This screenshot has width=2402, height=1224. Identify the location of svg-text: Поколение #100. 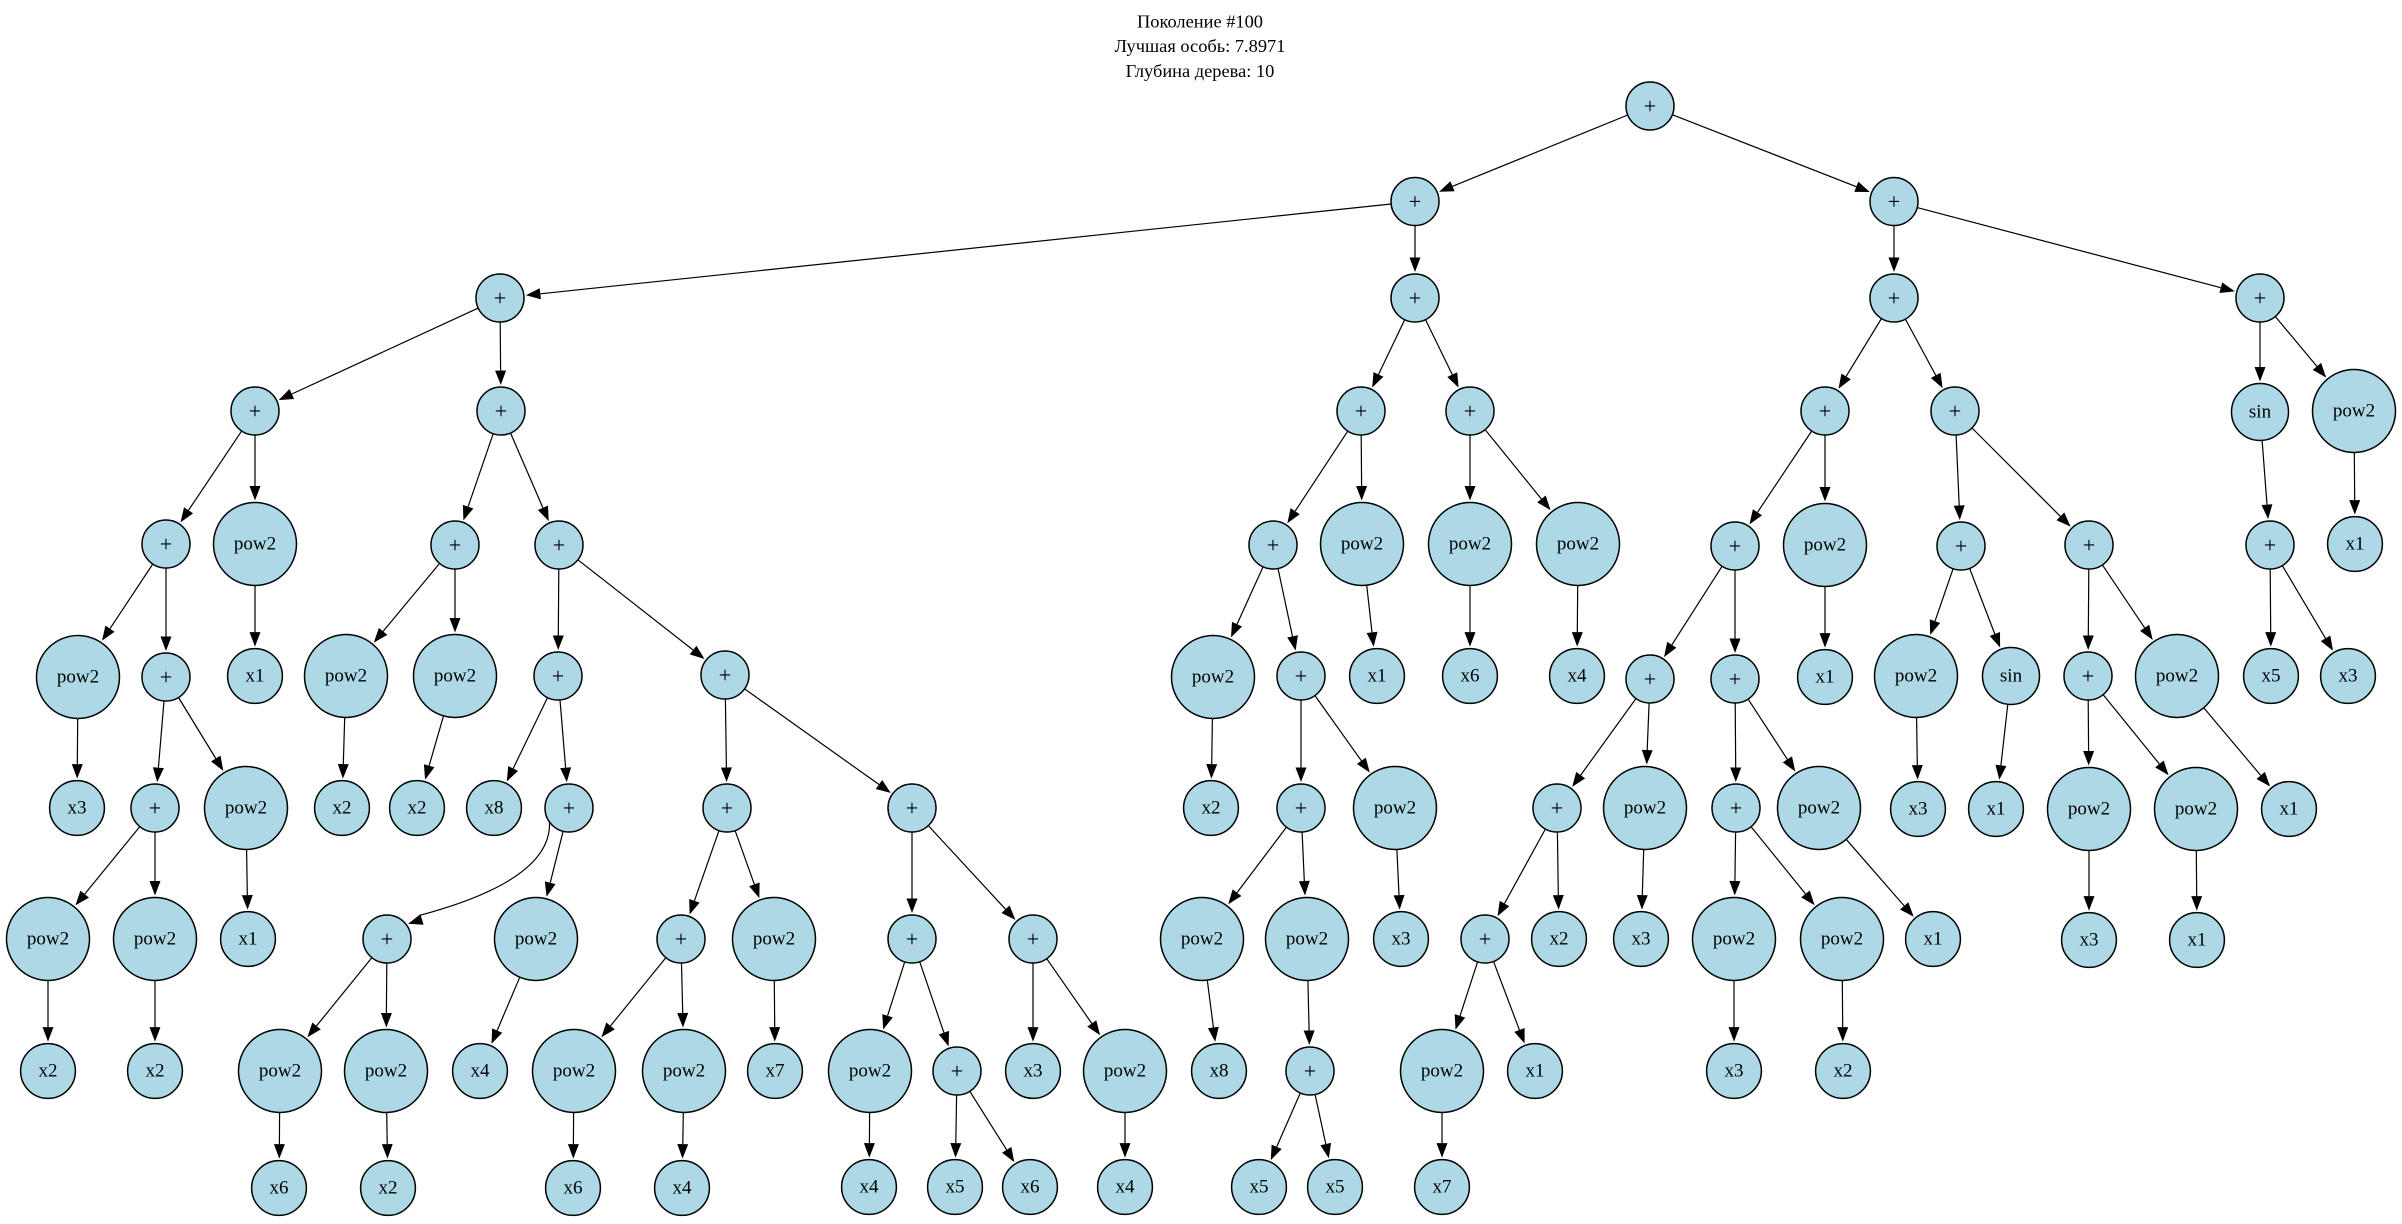
(1200, 22).